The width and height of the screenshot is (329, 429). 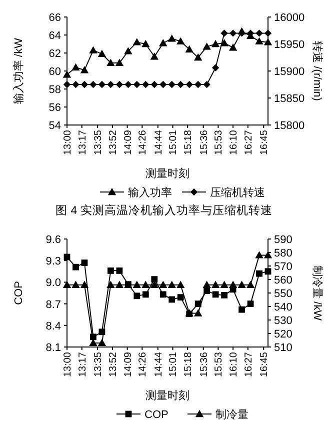 What do you see at coordinates (219, 143) in the screenshot?
I see `x-tick-label: 15:53` at bounding box center [219, 143].